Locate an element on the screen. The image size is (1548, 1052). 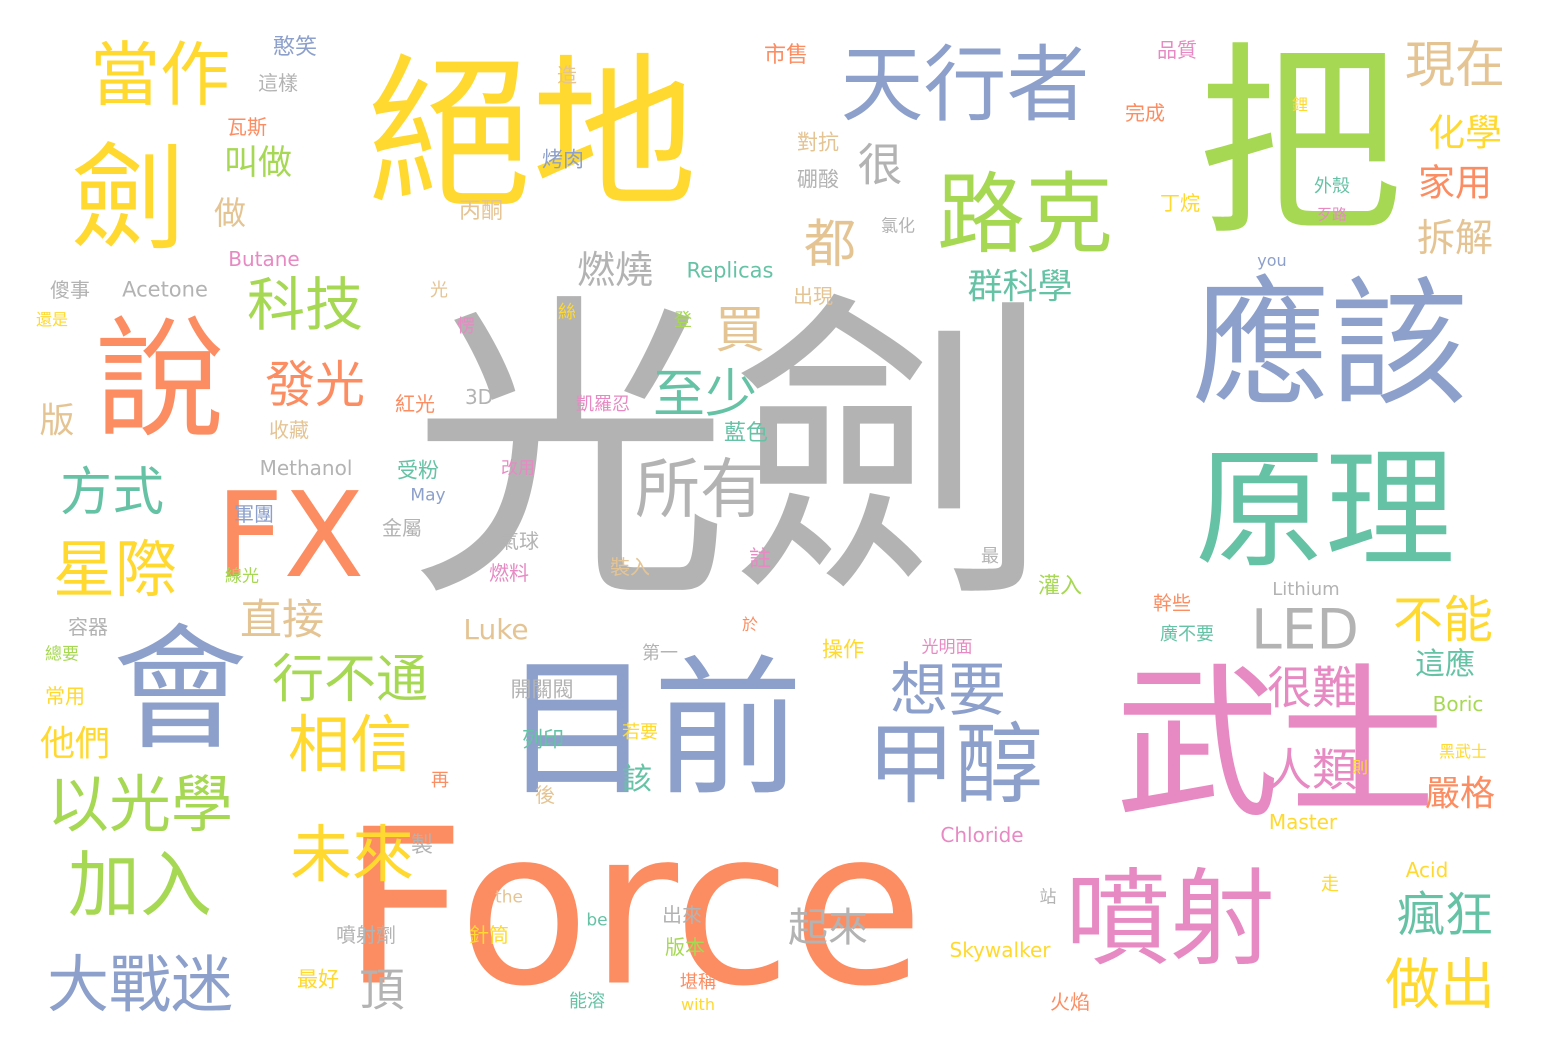
word-term-30: 至少 is located at coordinates (705, 395).